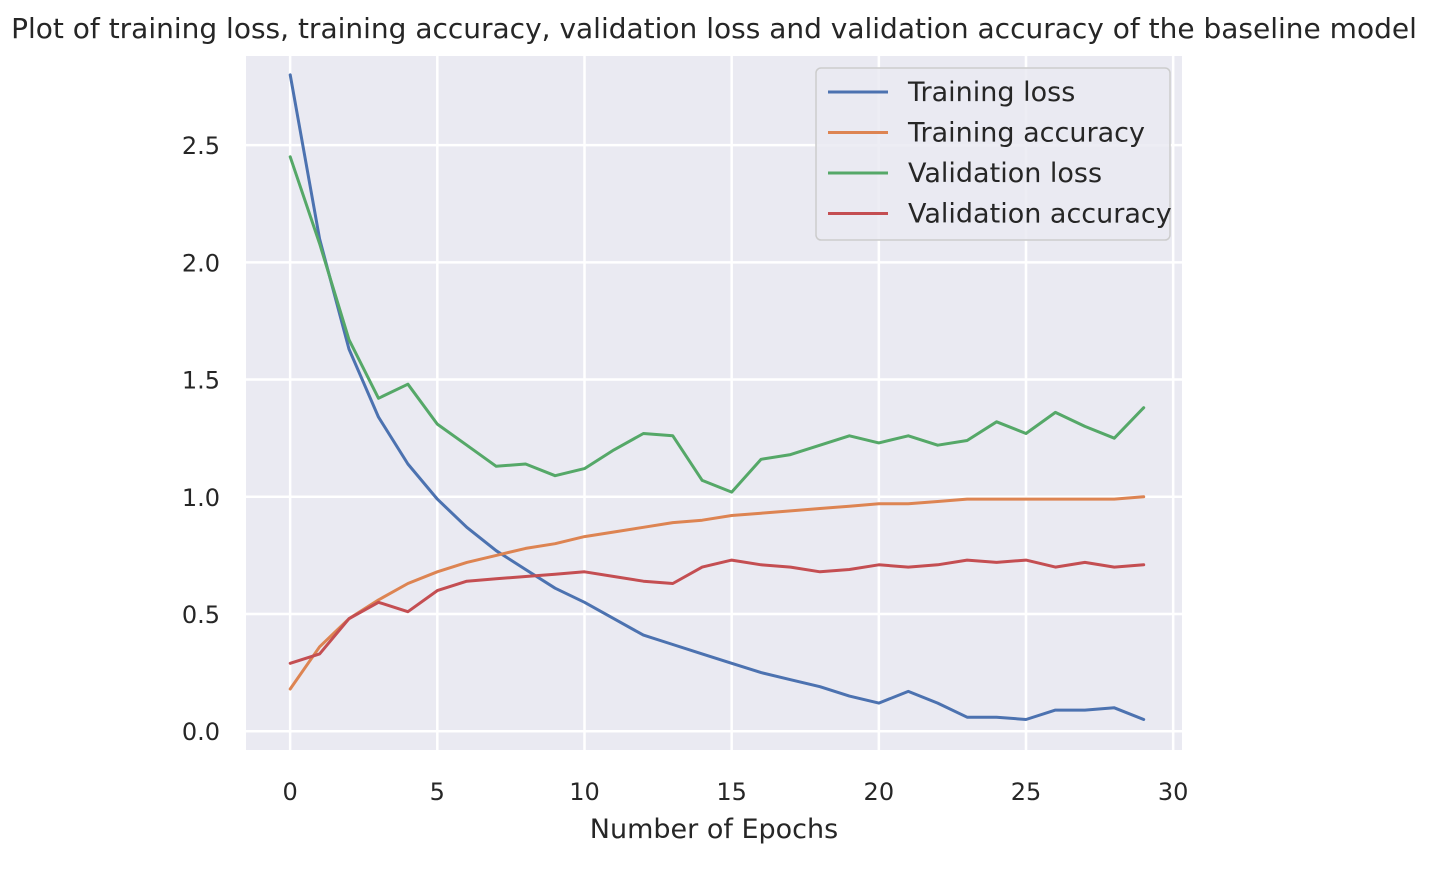 The image size is (1436, 888). I want to click on x-tick-label: 5, so click(437, 792).